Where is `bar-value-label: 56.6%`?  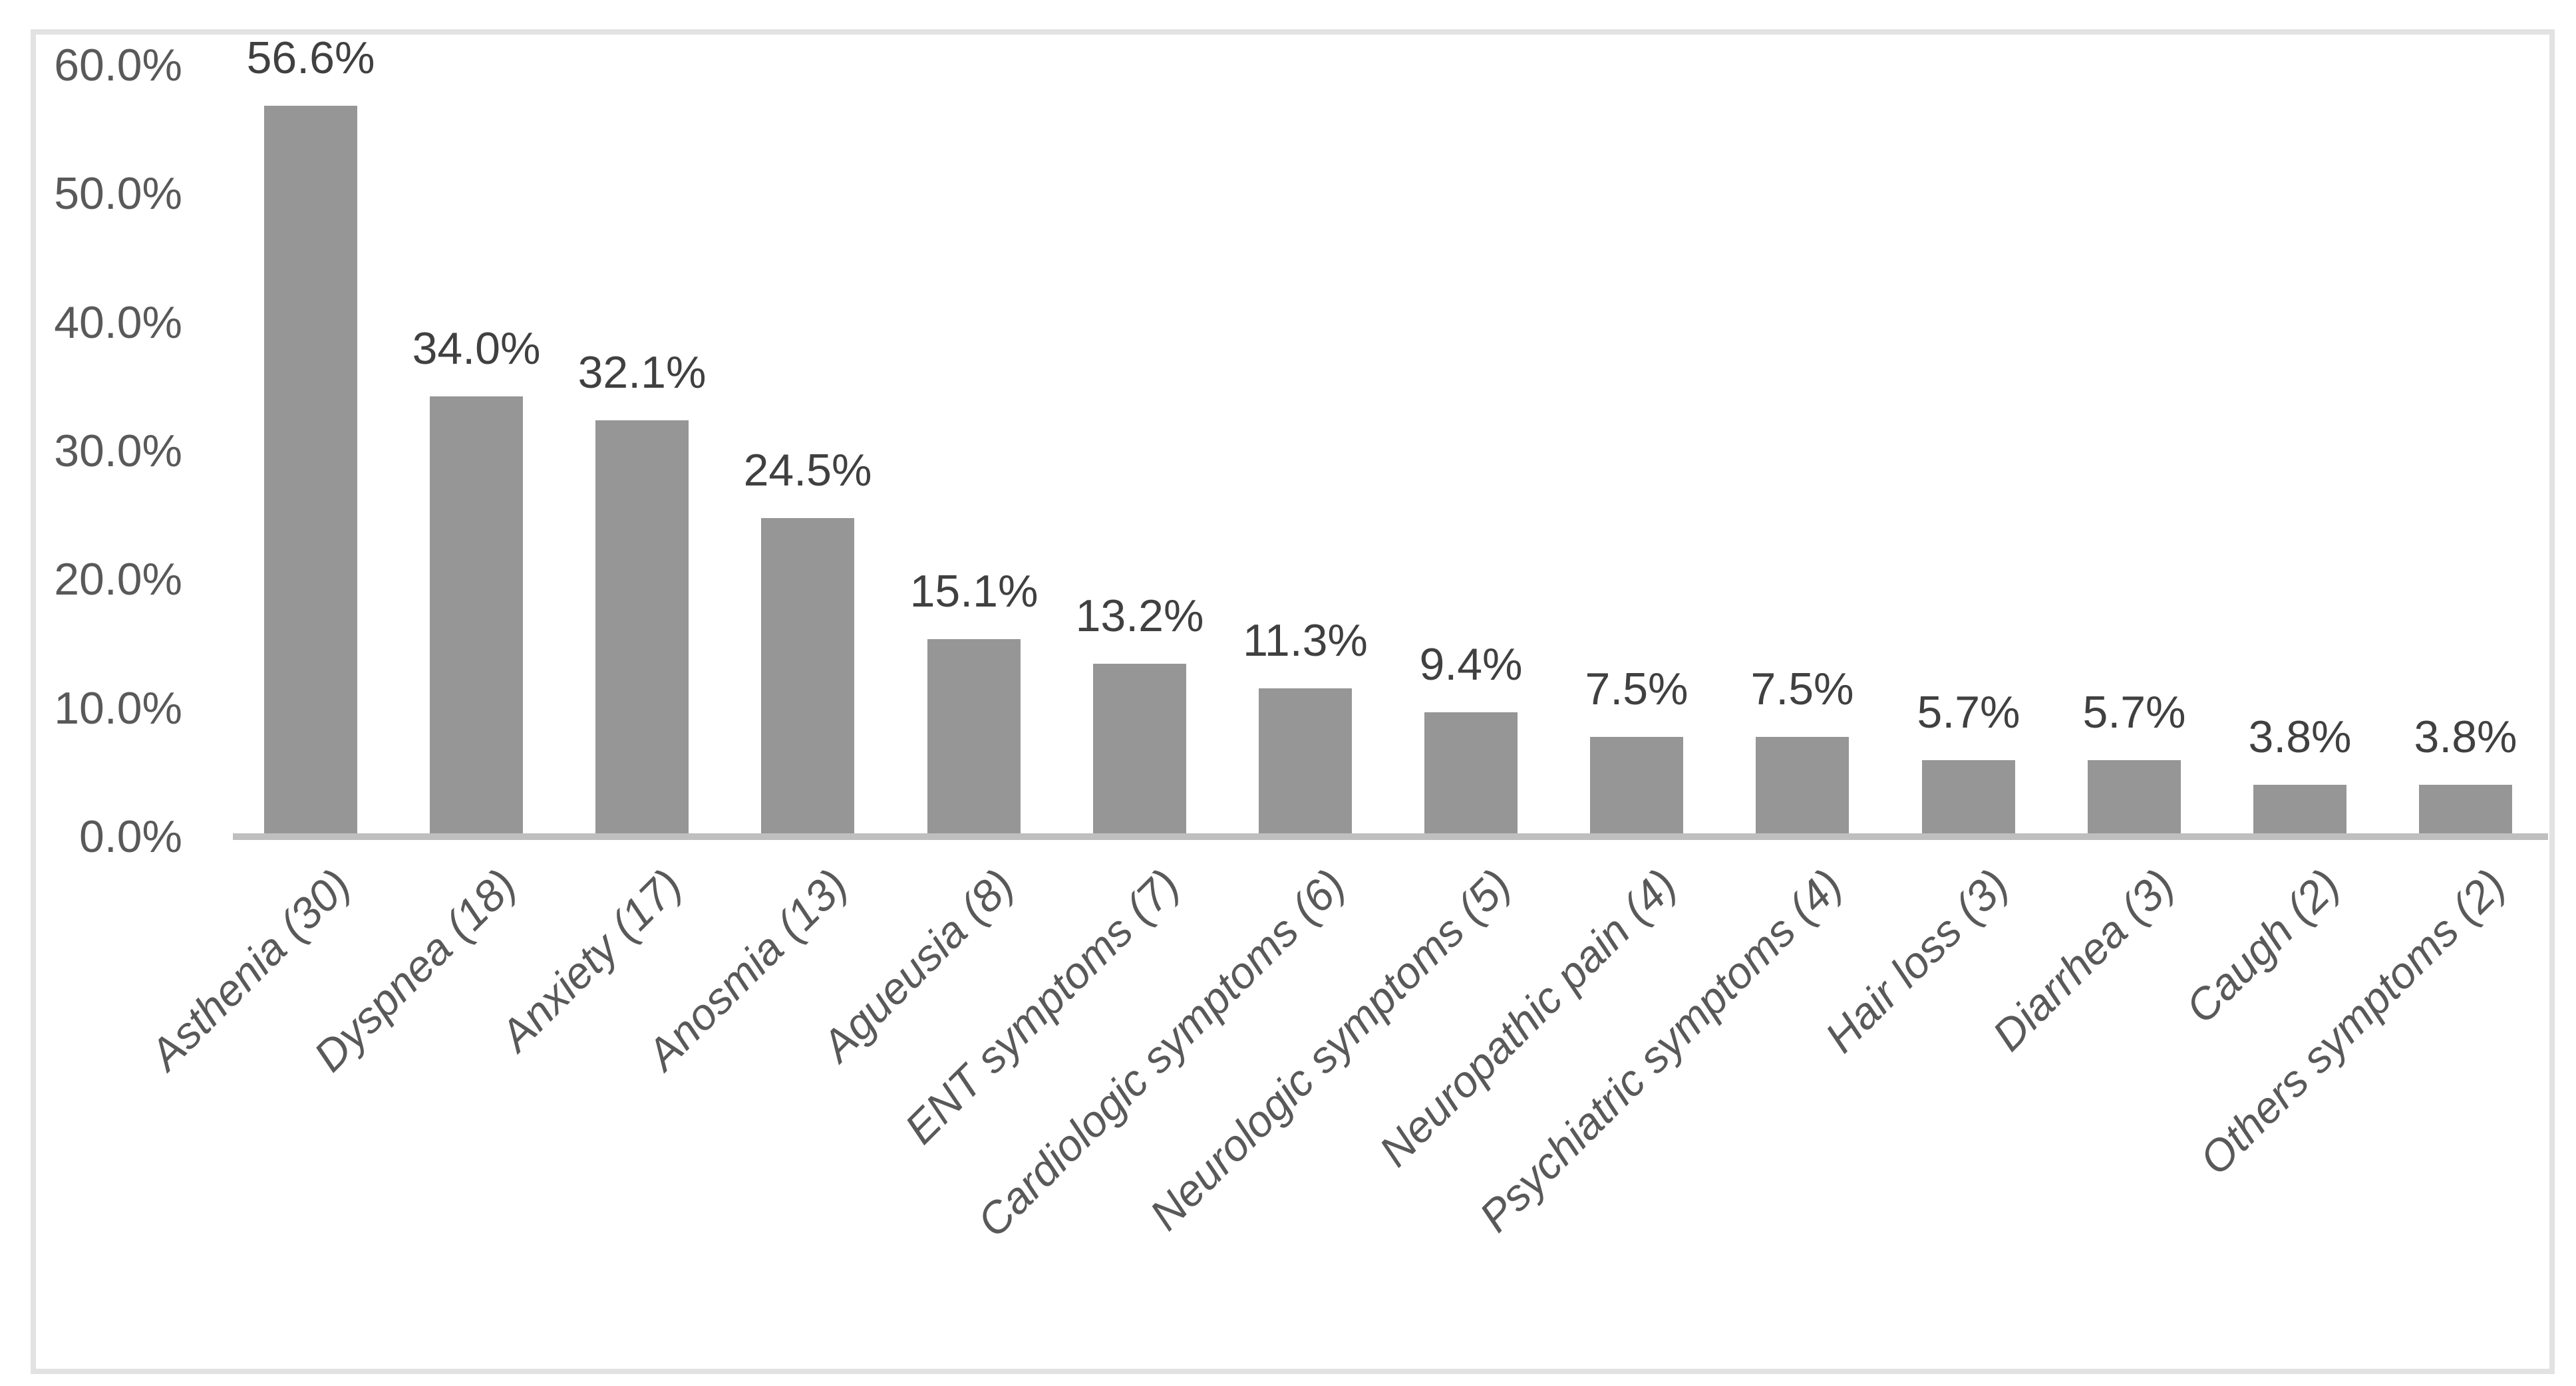
bar-value-label: 56.6% is located at coordinates (310, 58).